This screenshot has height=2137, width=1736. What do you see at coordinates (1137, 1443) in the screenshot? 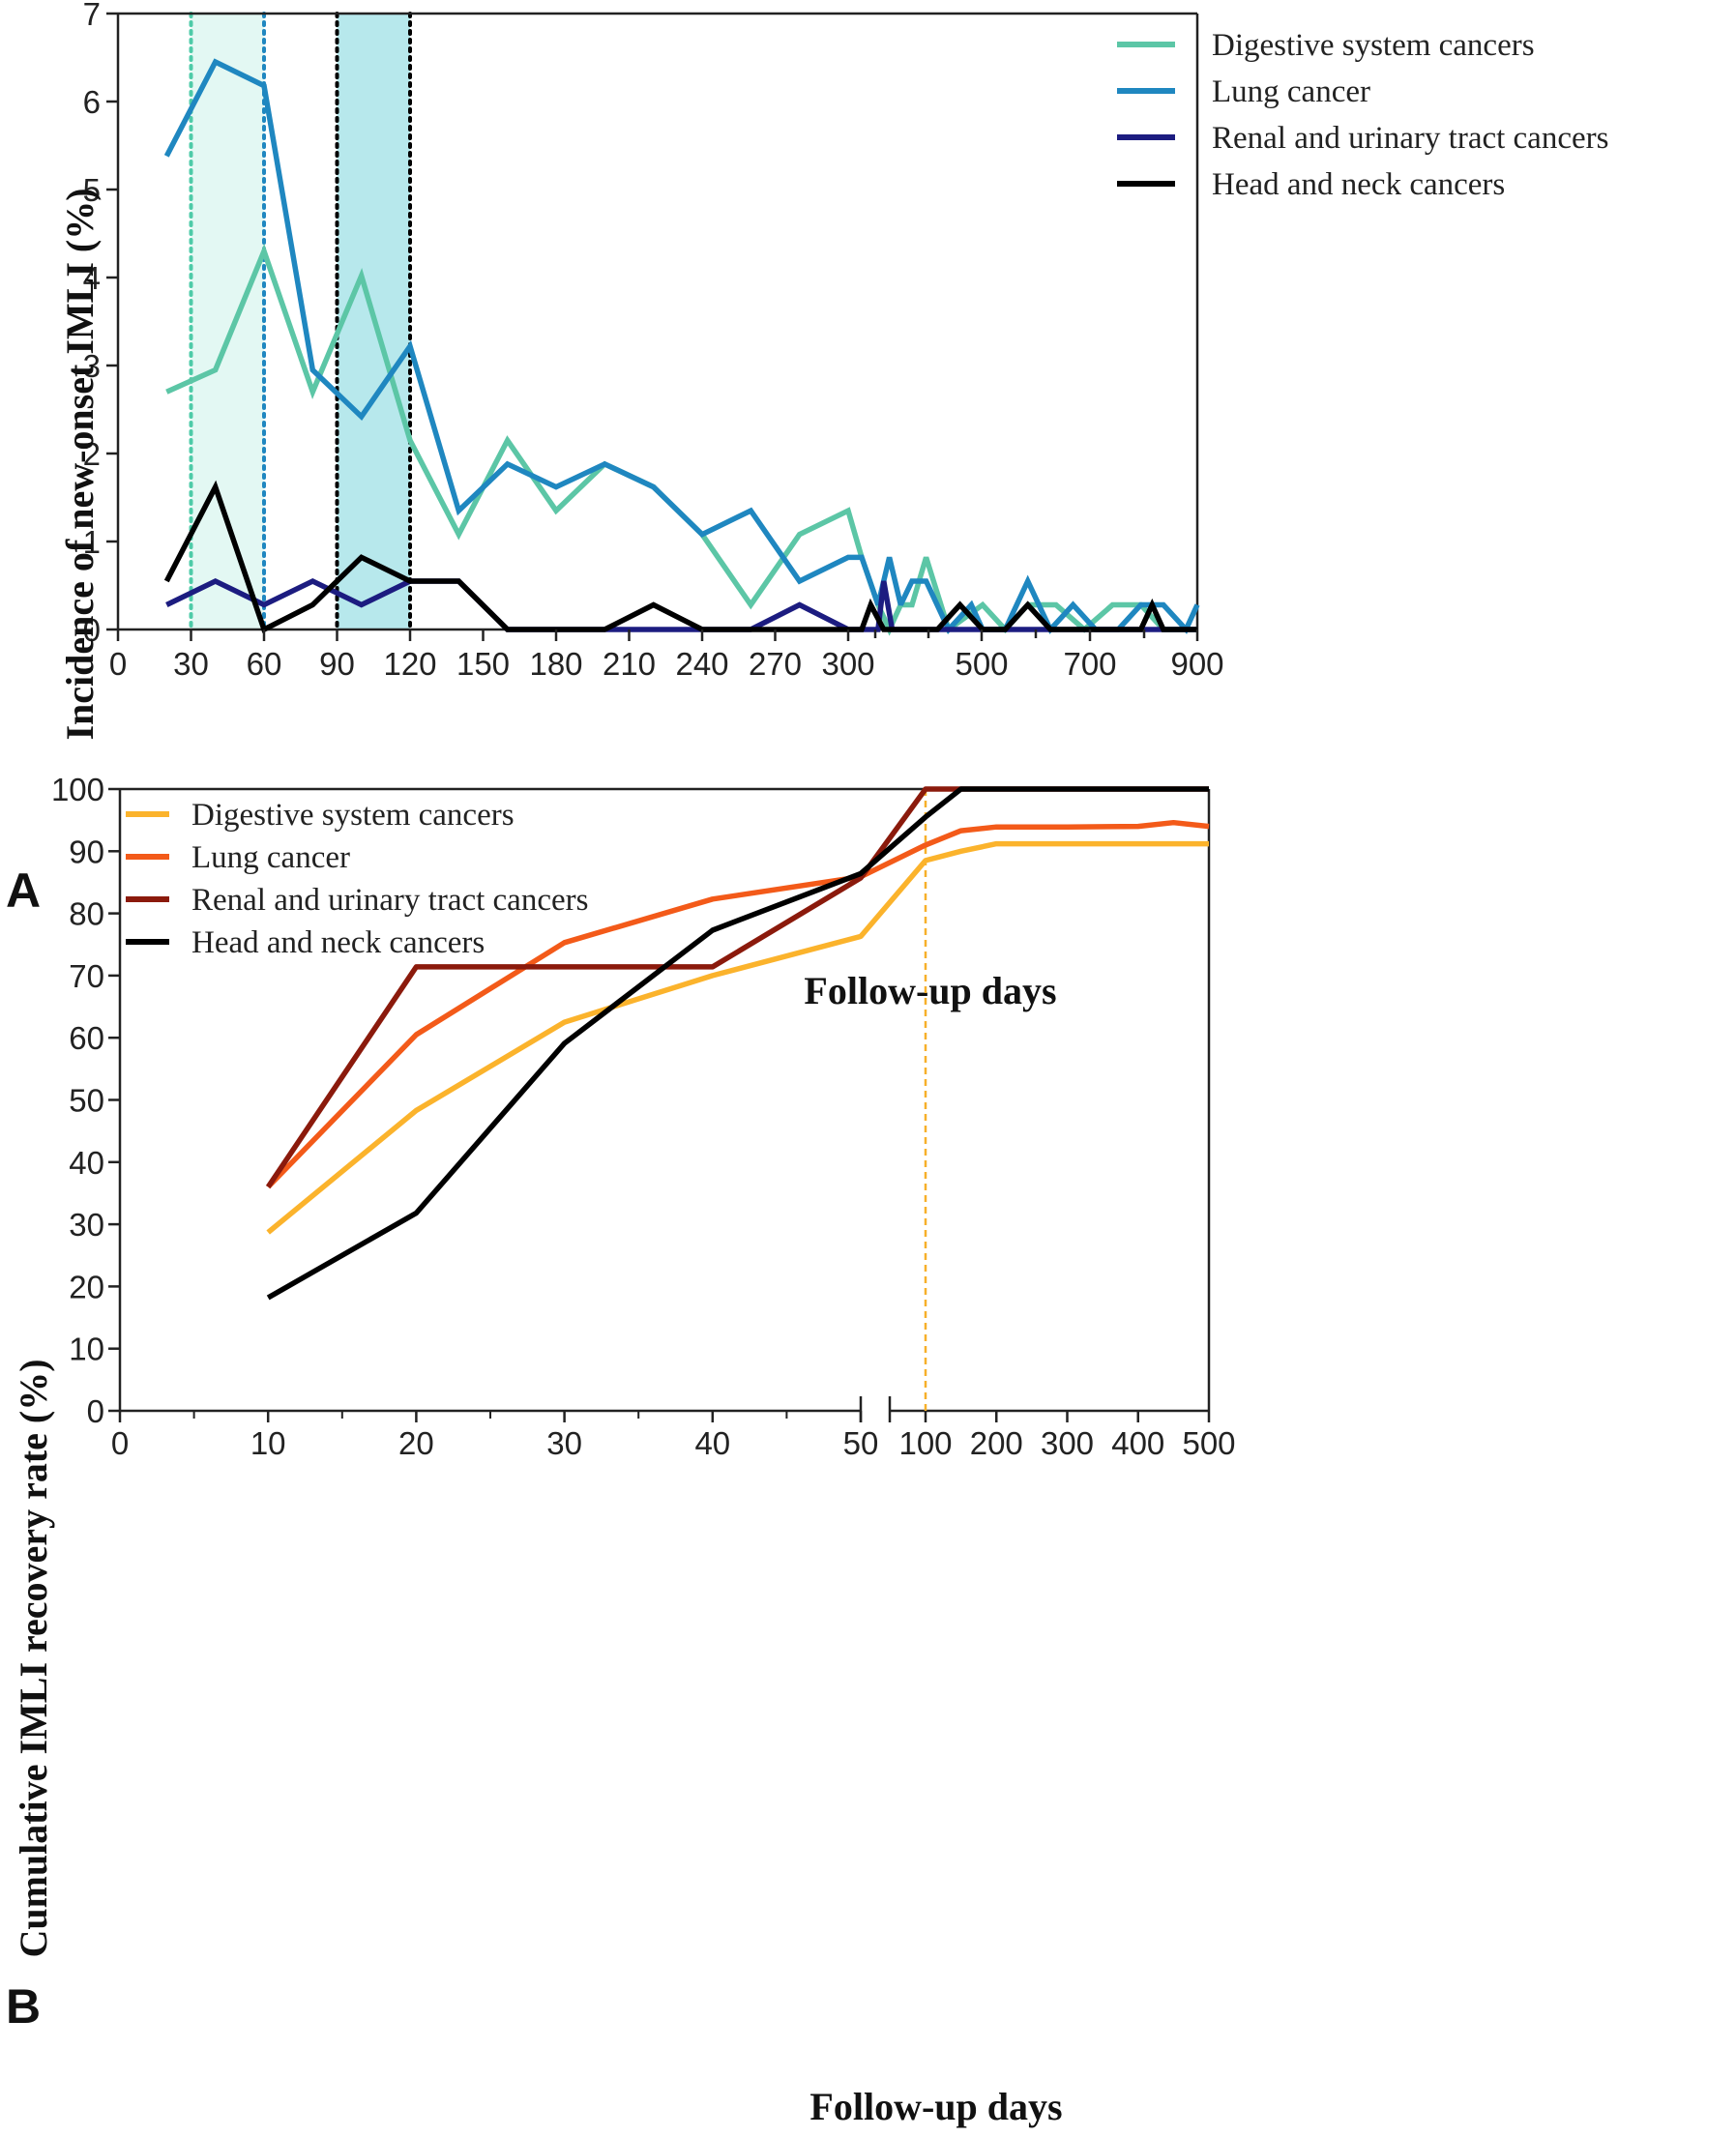
I see `x-tick-label: 400` at bounding box center [1137, 1443].